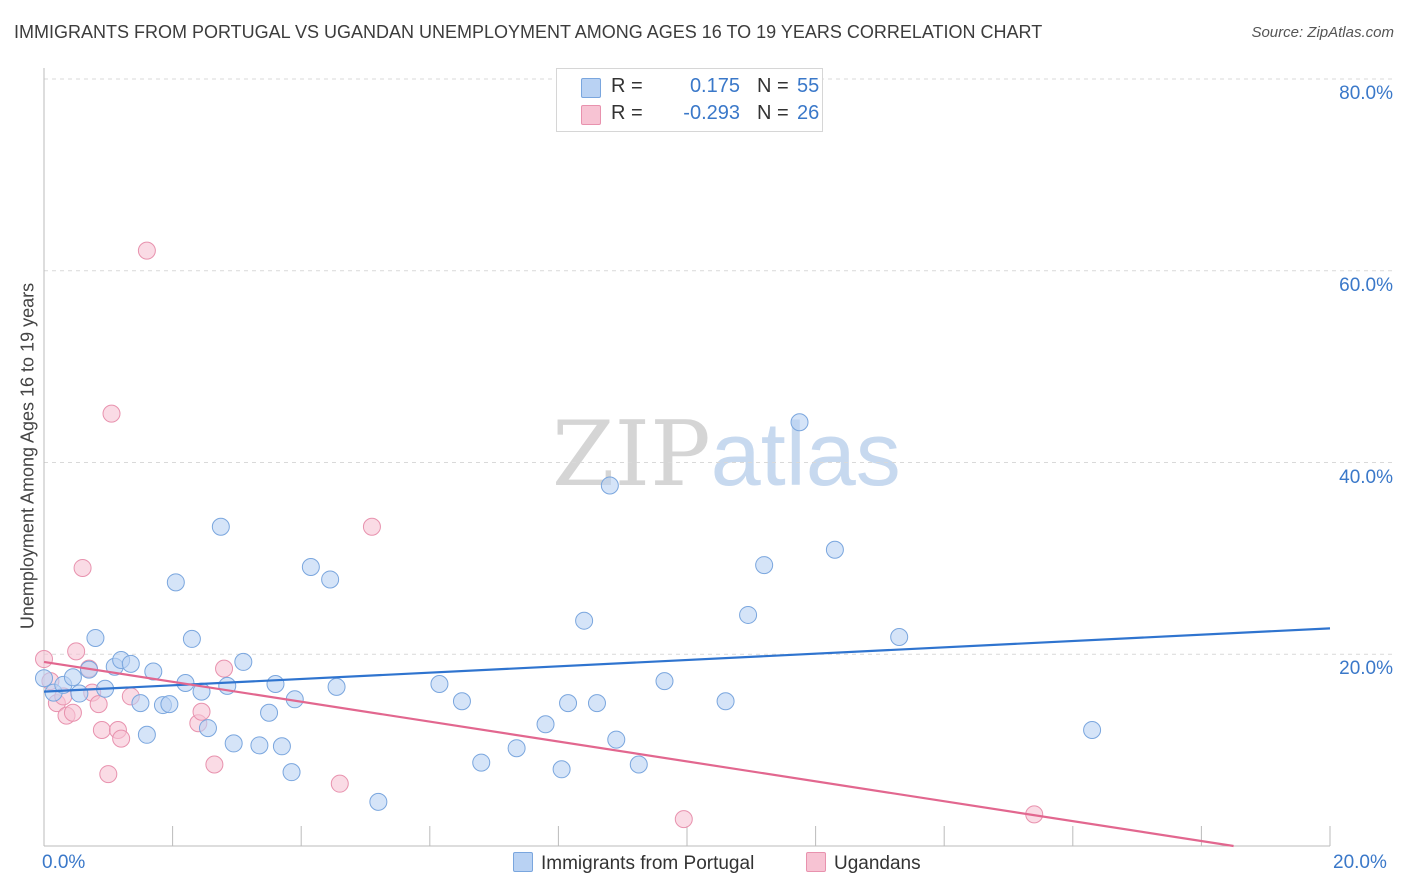  Describe the element at coordinates (816, 862) in the screenshot. I see `bottom-legend-swatch-ugandans` at that location.